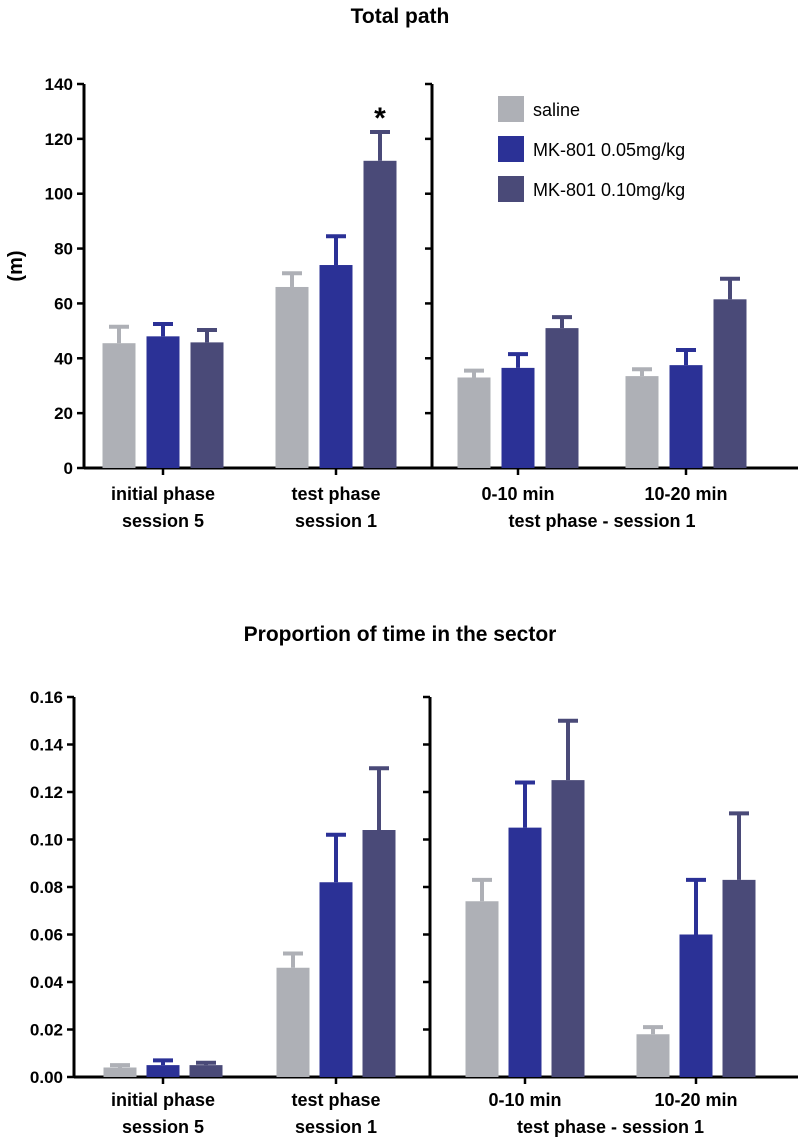 The image size is (800, 1144). What do you see at coordinates (400, 16) in the screenshot?
I see `chart-title: Total path` at bounding box center [400, 16].